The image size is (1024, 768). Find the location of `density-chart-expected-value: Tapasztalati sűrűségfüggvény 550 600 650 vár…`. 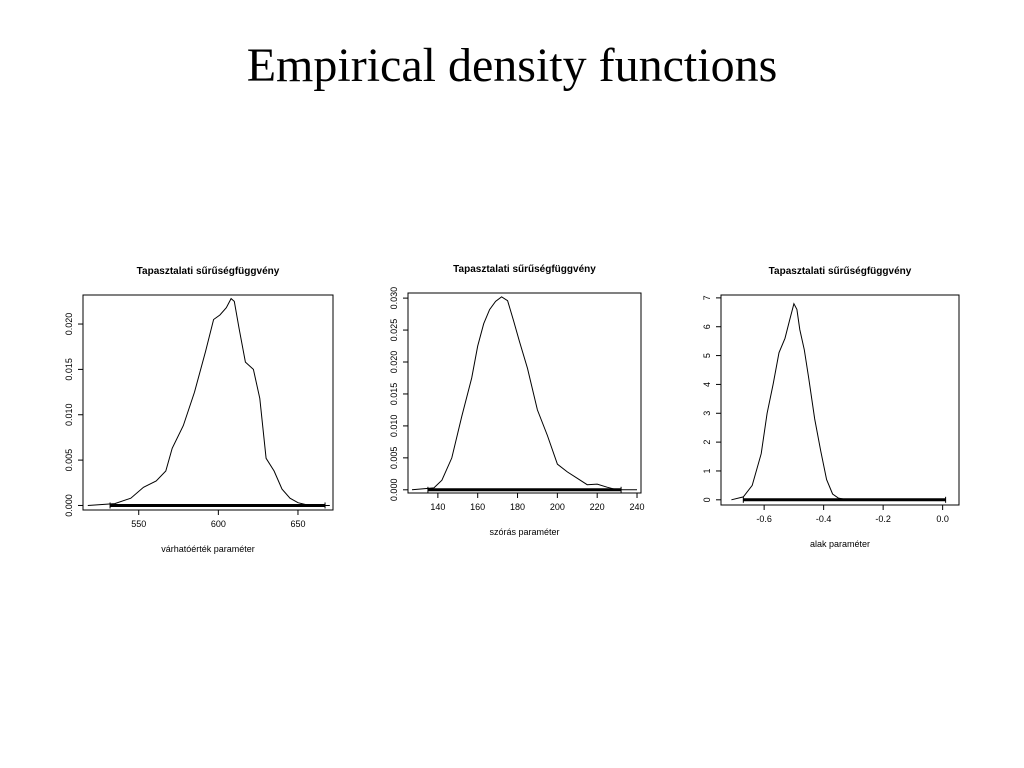

density-chart-expected-value: Tapasztalati sűrűségfüggvény 550 600 650 vár… is located at coordinates (195, 410).